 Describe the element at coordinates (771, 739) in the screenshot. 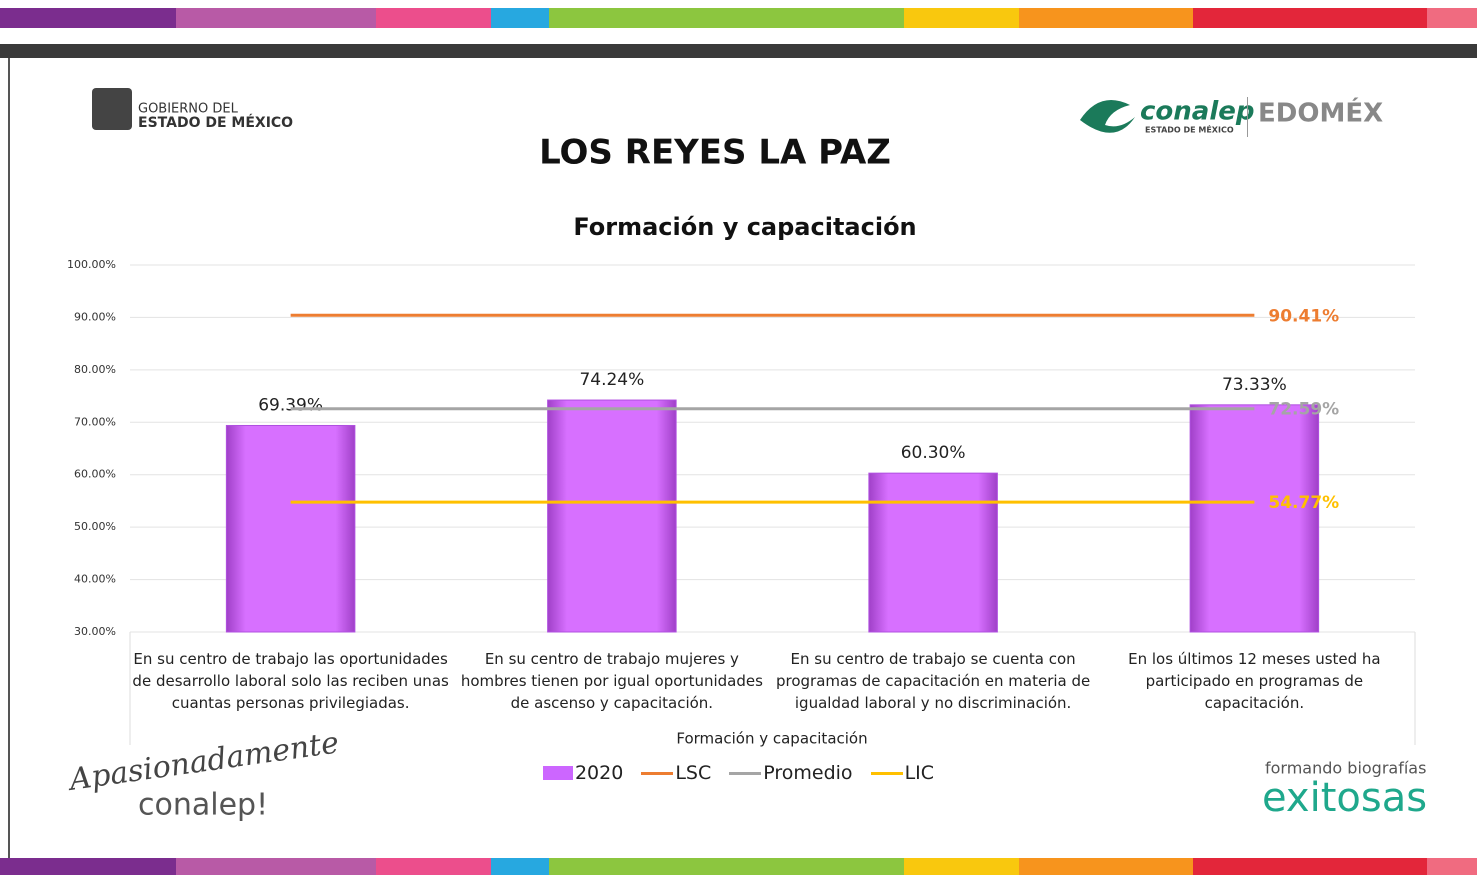

I see `x-axis-label: Formación y capacitación` at that location.